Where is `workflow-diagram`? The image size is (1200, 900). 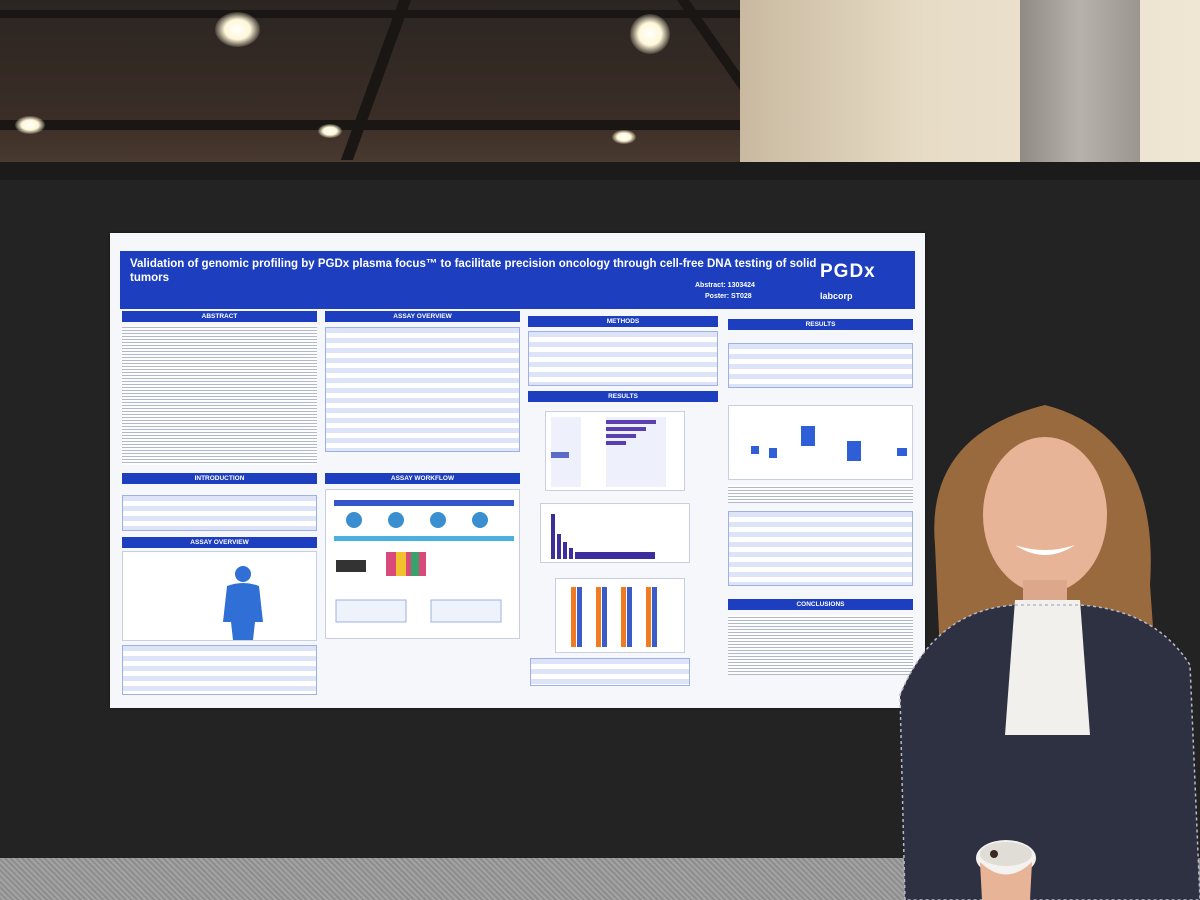 workflow-diagram is located at coordinates (422, 564).